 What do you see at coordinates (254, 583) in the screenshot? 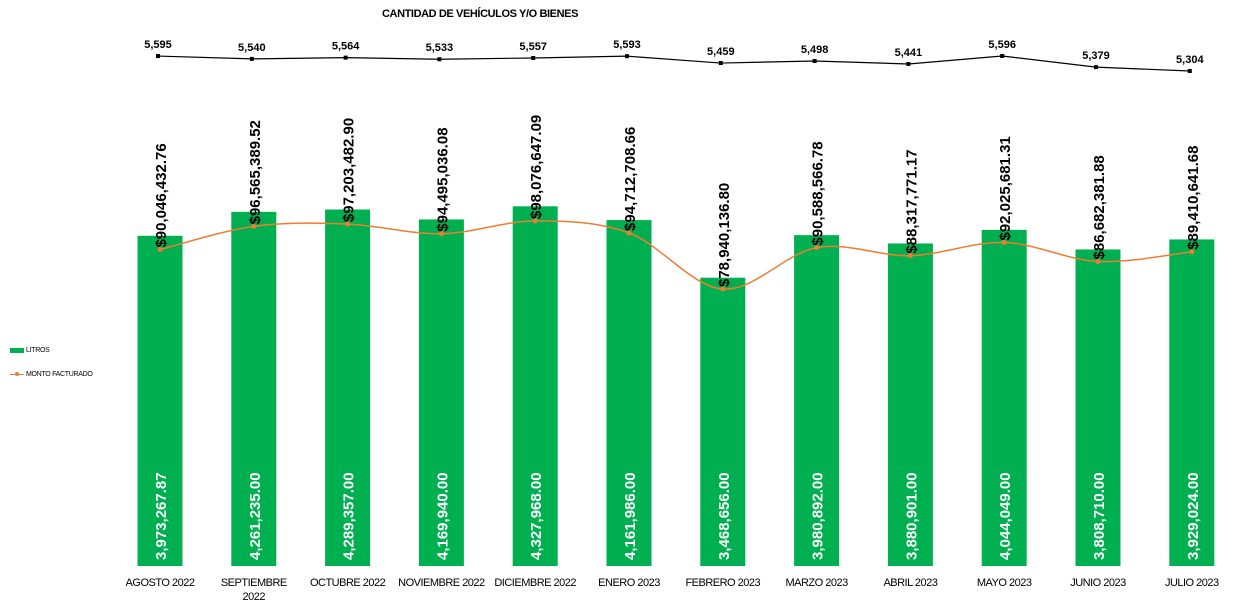
I see `x-tick-label: SEPTIEMBRE` at bounding box center [254, 583].